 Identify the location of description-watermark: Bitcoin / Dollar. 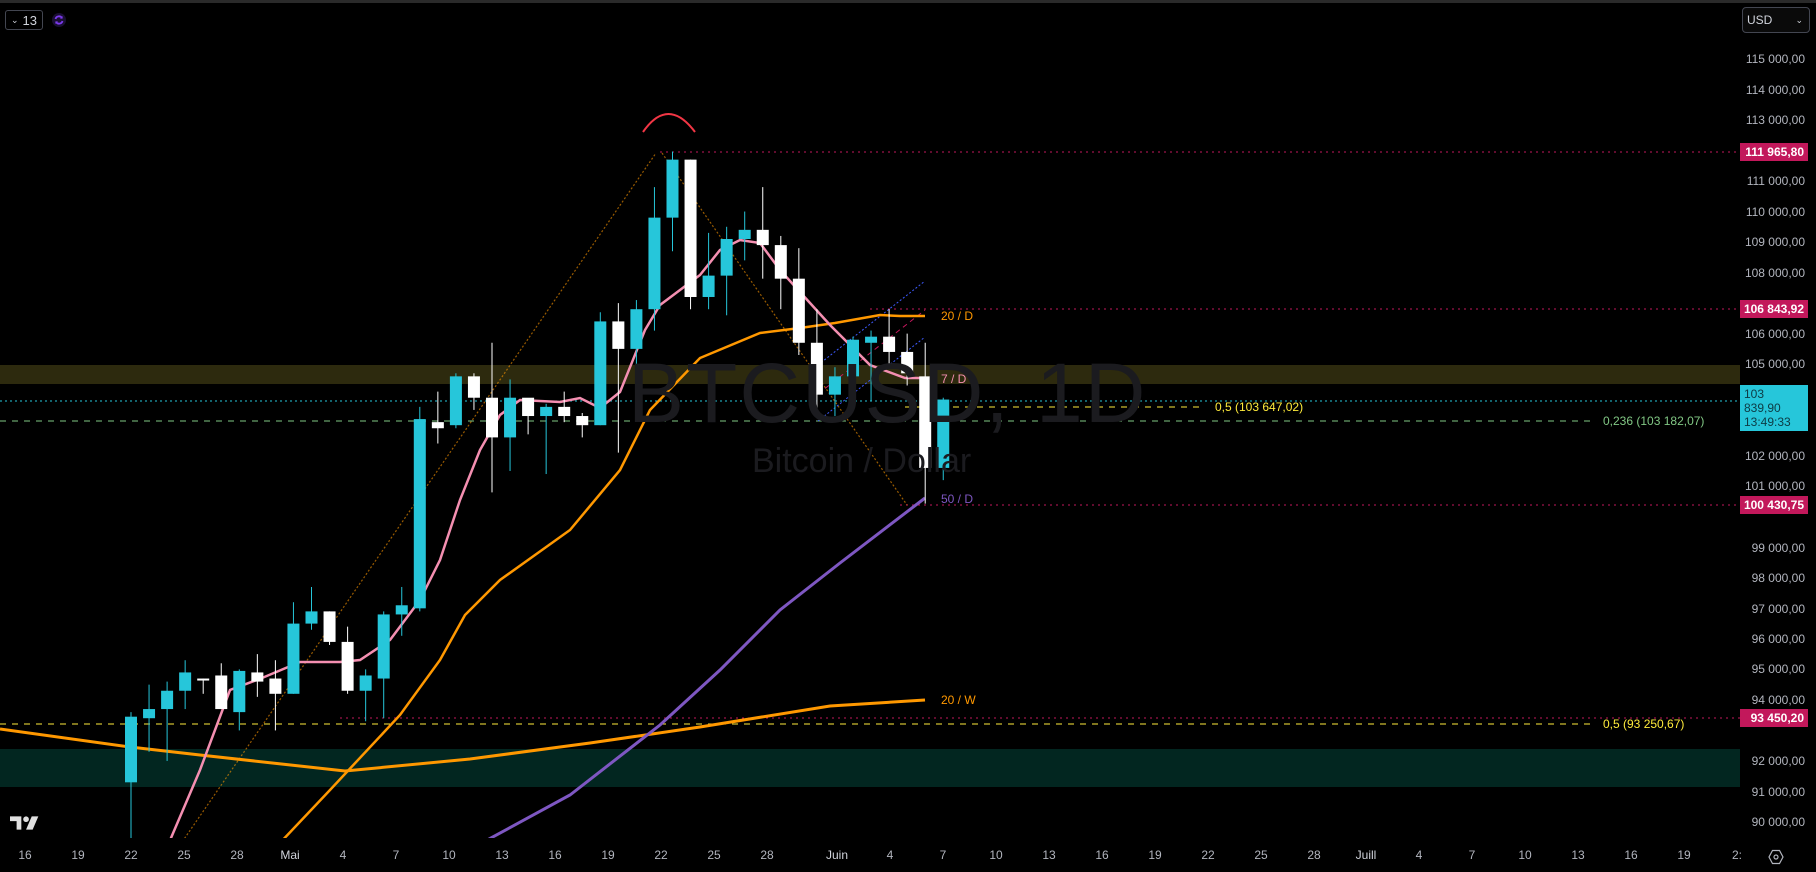
(862, 461).